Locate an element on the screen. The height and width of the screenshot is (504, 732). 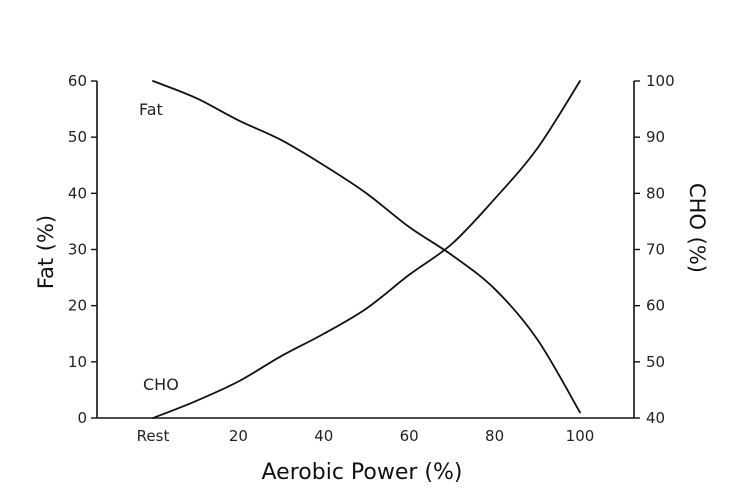
left-y-tick-label: 60 is located at coordinates (77, 81).